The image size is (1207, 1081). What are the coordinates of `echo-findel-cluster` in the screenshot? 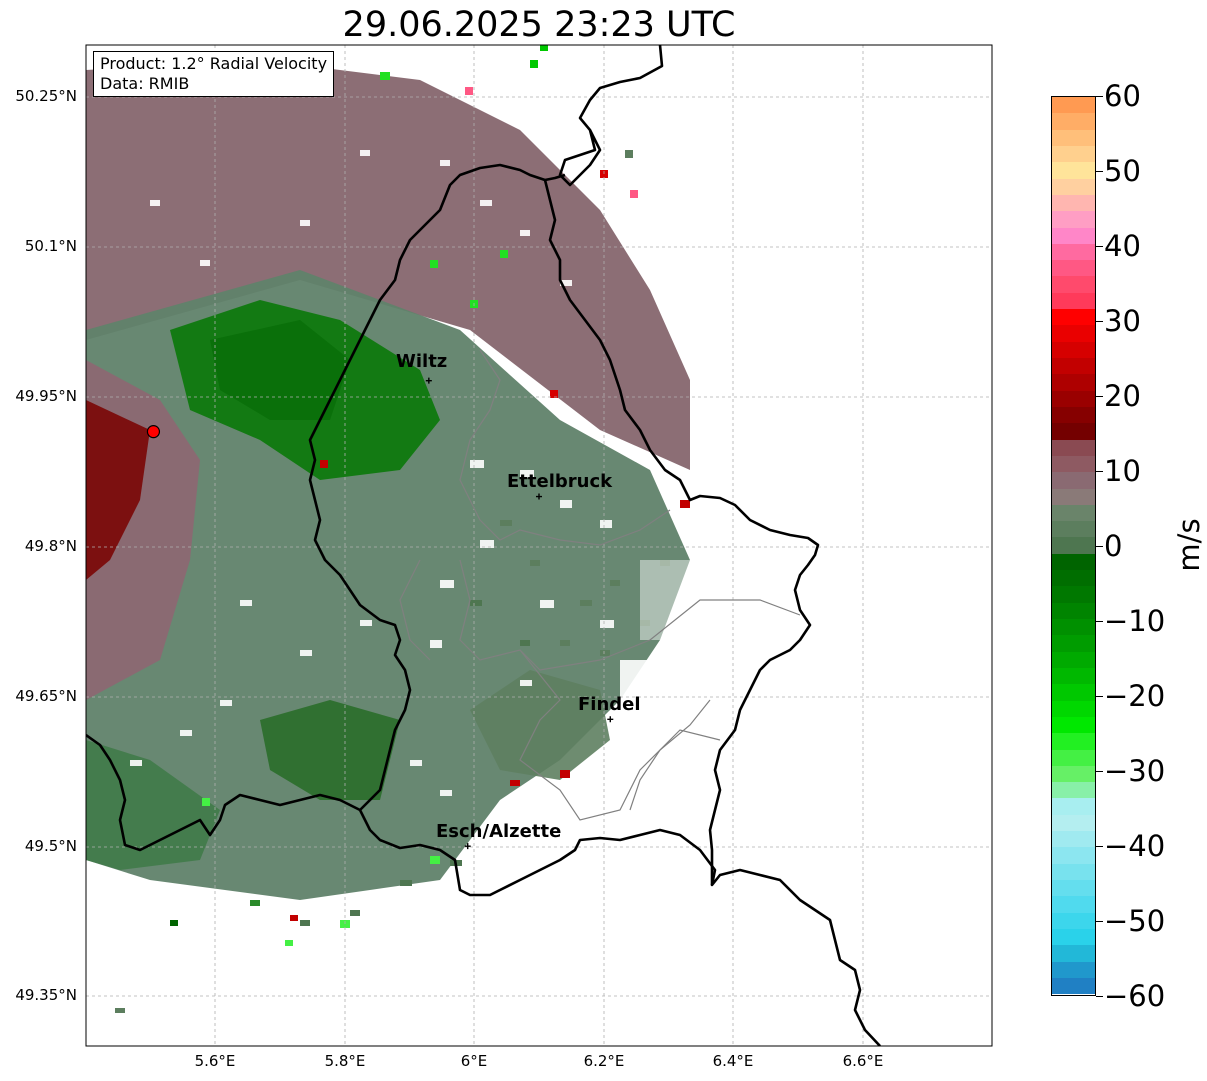 It's located at (540, 725).